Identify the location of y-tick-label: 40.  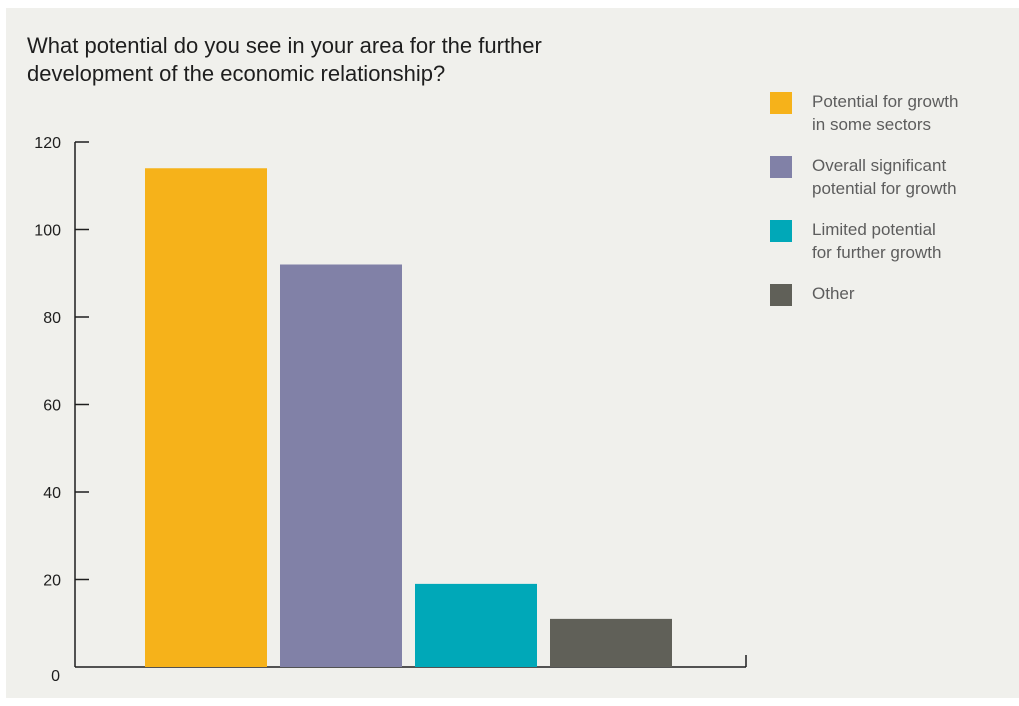
(52, 493).